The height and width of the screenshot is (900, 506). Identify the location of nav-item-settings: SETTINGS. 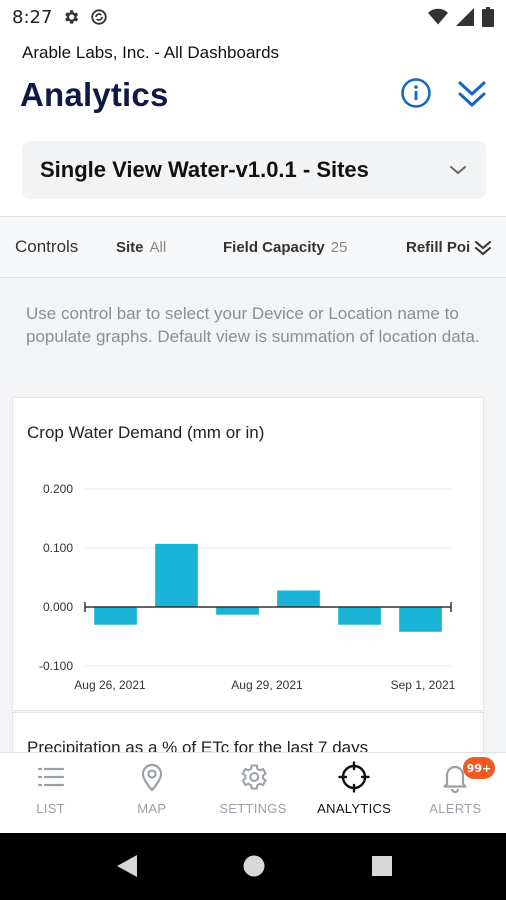
(252, 793).